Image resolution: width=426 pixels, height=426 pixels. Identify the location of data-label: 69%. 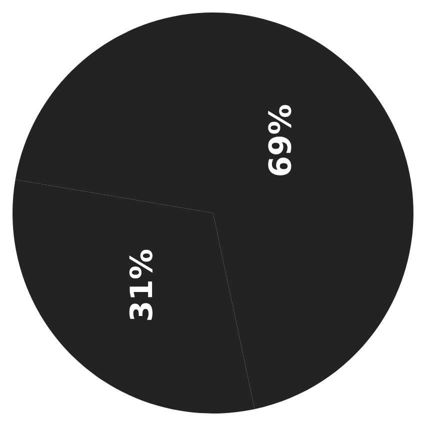
(280, 140).